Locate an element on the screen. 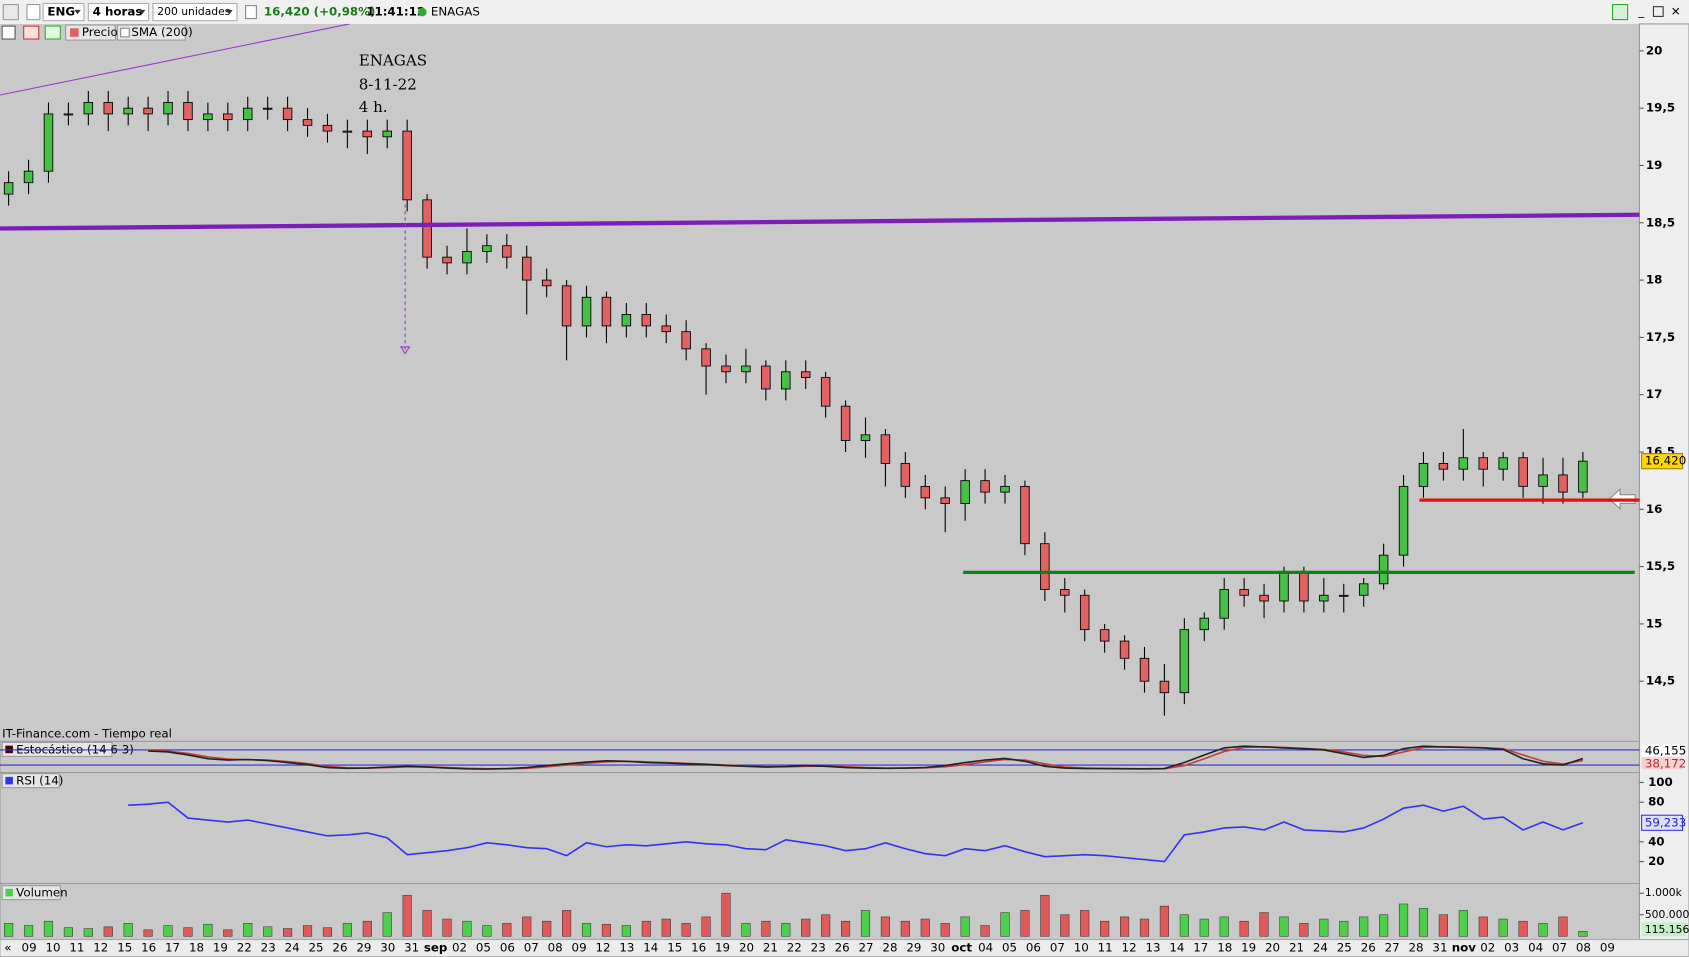  maximize-button is located at coordinates (1658, 11).